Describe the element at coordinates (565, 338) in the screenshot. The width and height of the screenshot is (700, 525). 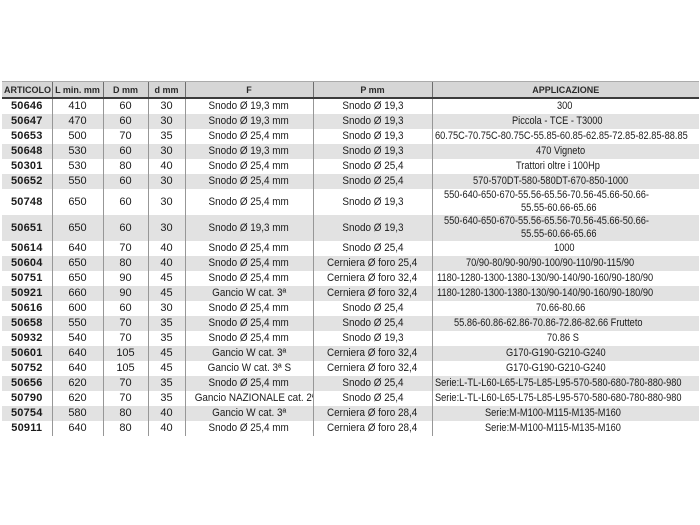
I see `cell-applicazione: 70.86 S` at that location.